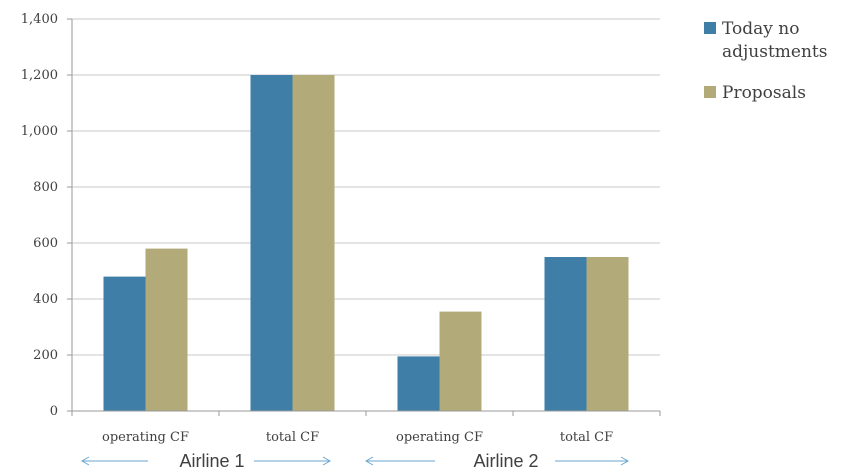 This screenshot has width=852, height=474. I want to click on y-tick-label: 800, so click(45, 187).